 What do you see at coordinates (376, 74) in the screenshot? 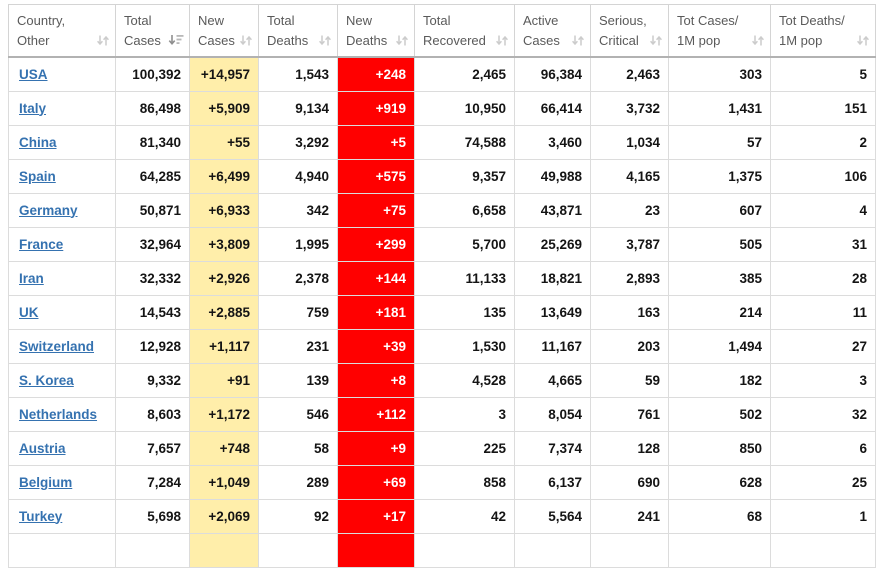
I see `cell-new_deaths: +248` at bounding box center [376, 74].